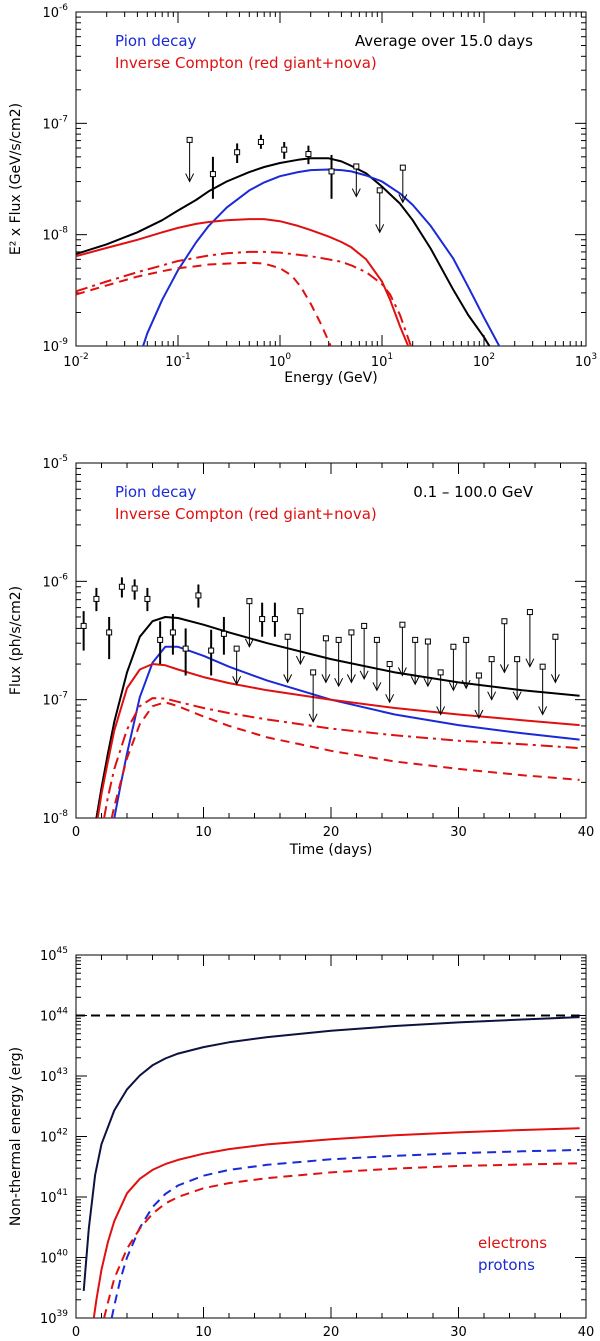  I want to click on x-tick-label: 40, so click(586, 832).